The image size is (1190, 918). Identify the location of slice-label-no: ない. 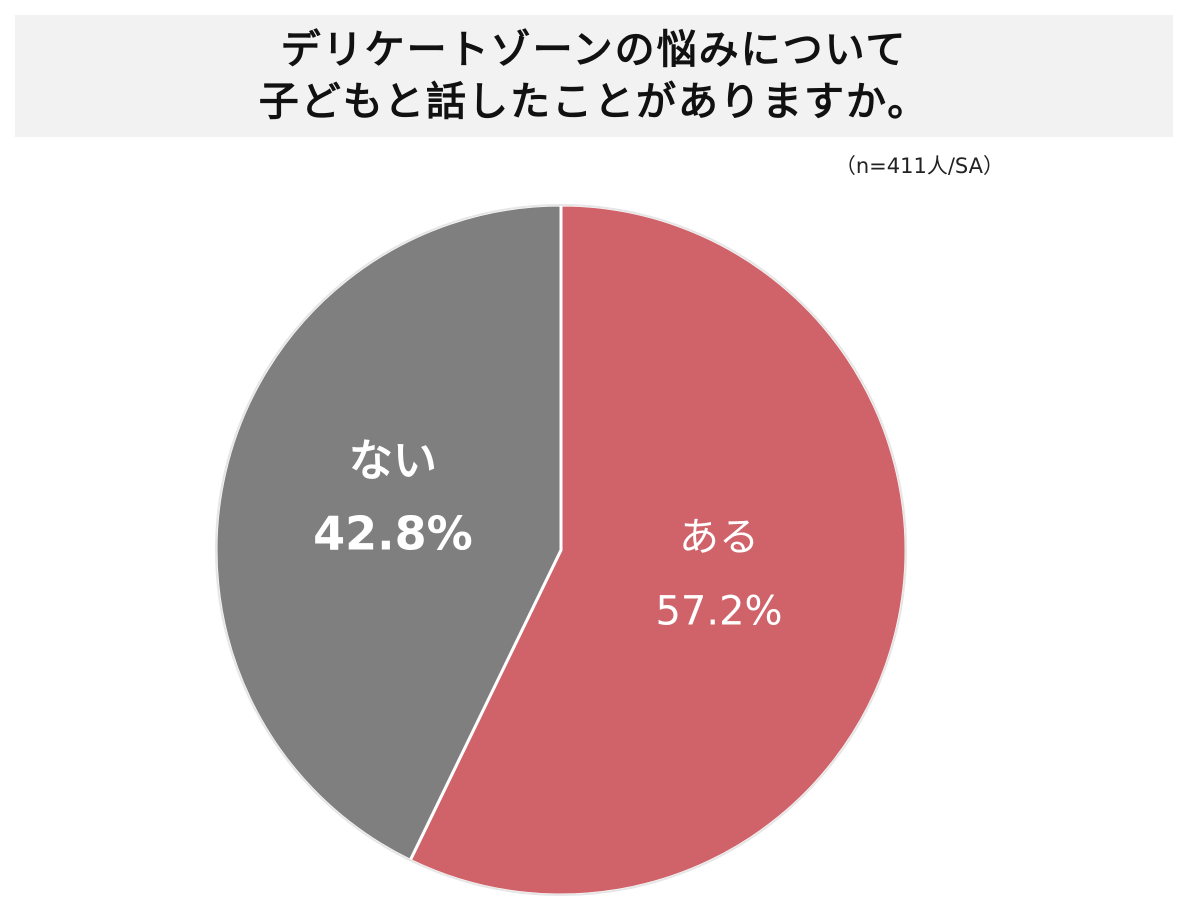
(393, 460).